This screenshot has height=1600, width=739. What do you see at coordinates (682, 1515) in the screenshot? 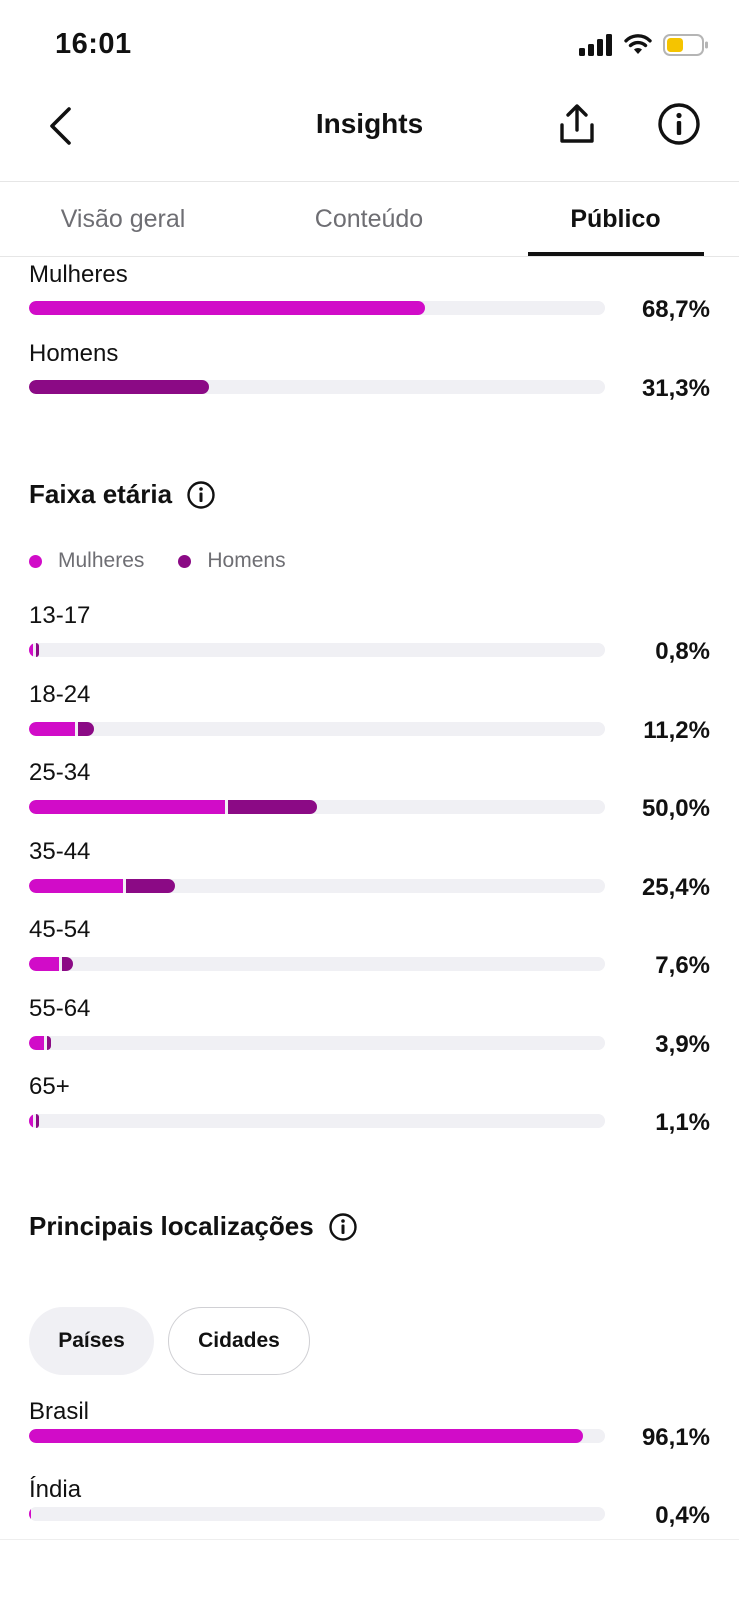
I see `location-value: 0,4%` at bounding box center [682, 1515].